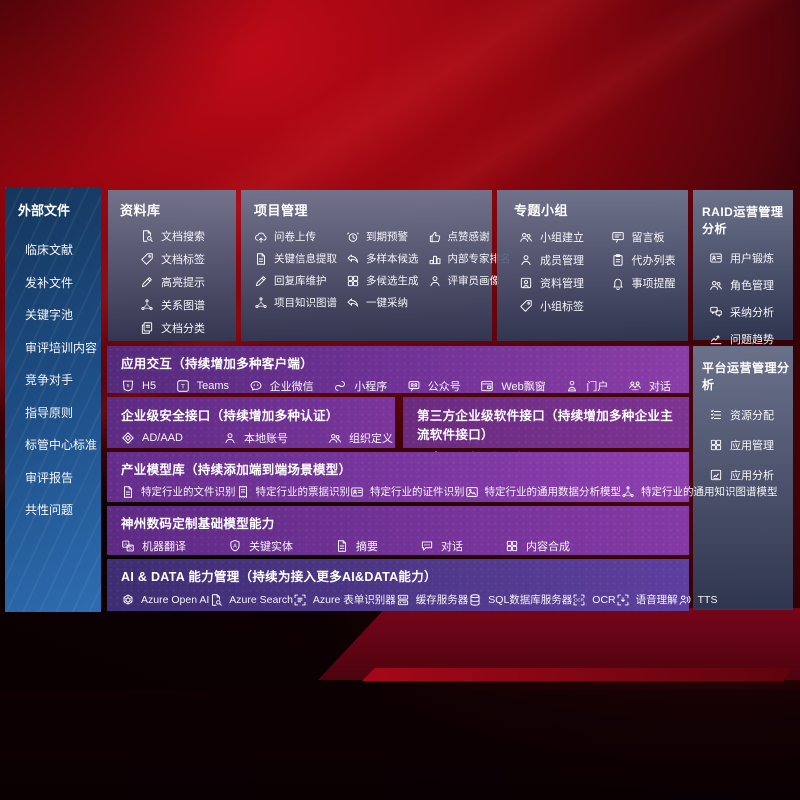  Describe the element at coordinates (618, 260) in the screenshot. I see `clipboard-icon` at that location.